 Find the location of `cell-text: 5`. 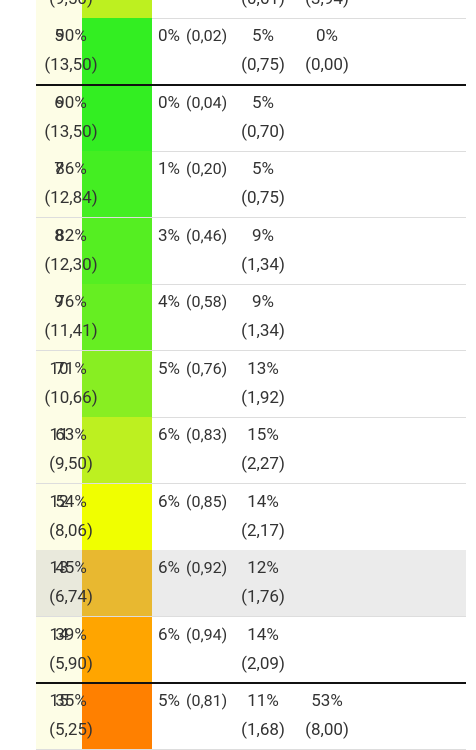

cell-text: 5 is located at coordinates (59, 36).